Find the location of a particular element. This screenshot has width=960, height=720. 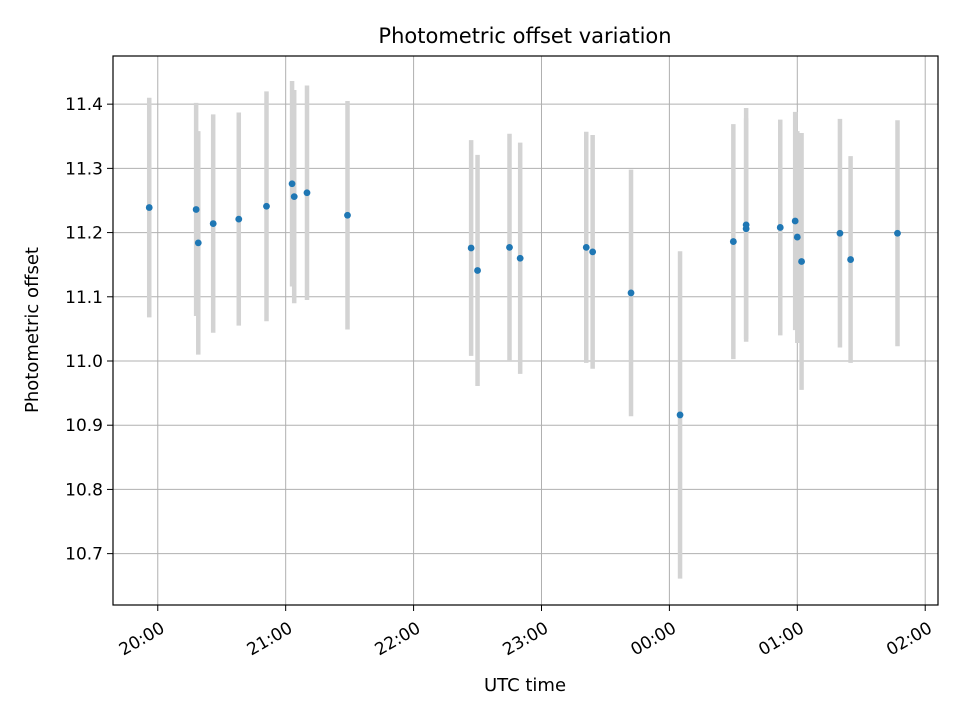

y-tick-label: 11.0 is located at coordinates (84, 362).